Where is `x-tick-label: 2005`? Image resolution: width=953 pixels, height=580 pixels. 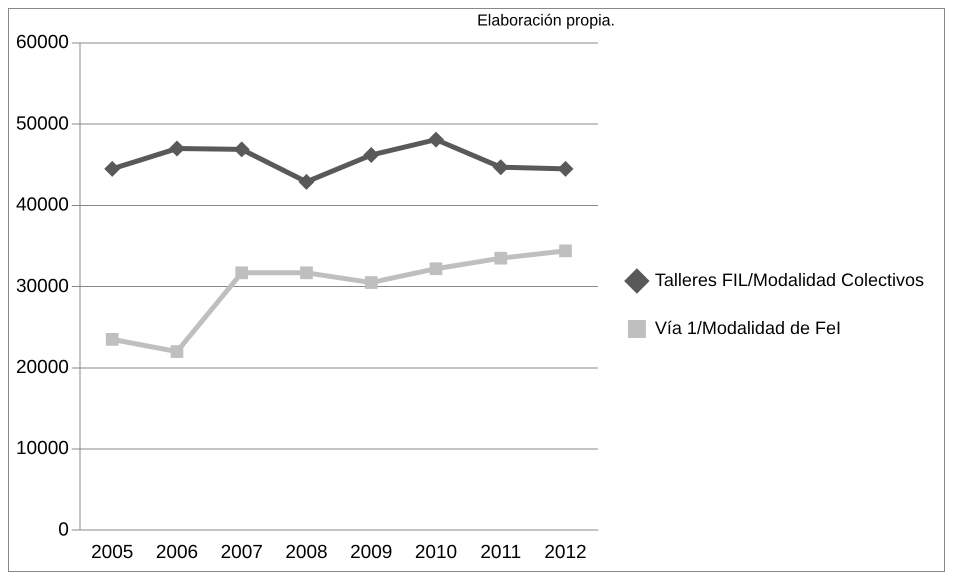 x-tick-label: 2005 is located at coordinates (112, 552).